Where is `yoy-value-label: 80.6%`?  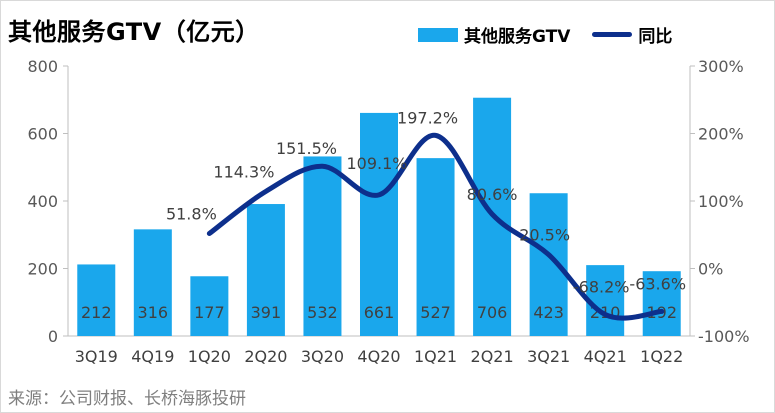 yoy-value-label: 80.6% is located at coordinates (492, 194).